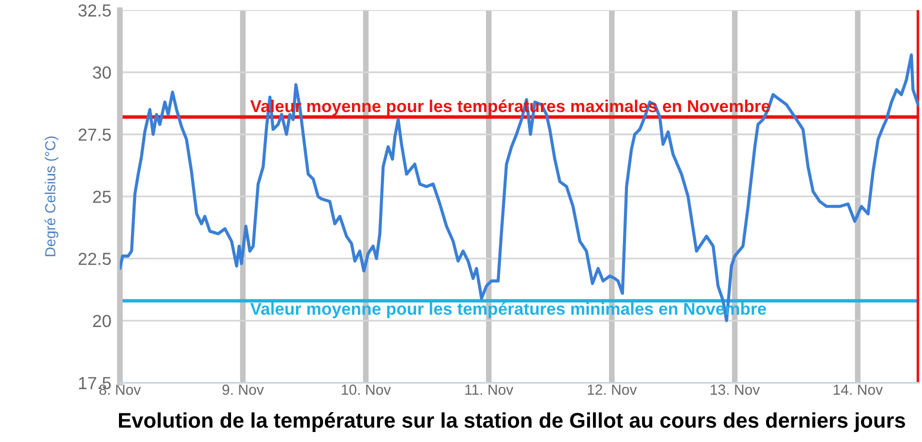  I want to click on x-tick-label: 12. Nov, so click(612, 389).